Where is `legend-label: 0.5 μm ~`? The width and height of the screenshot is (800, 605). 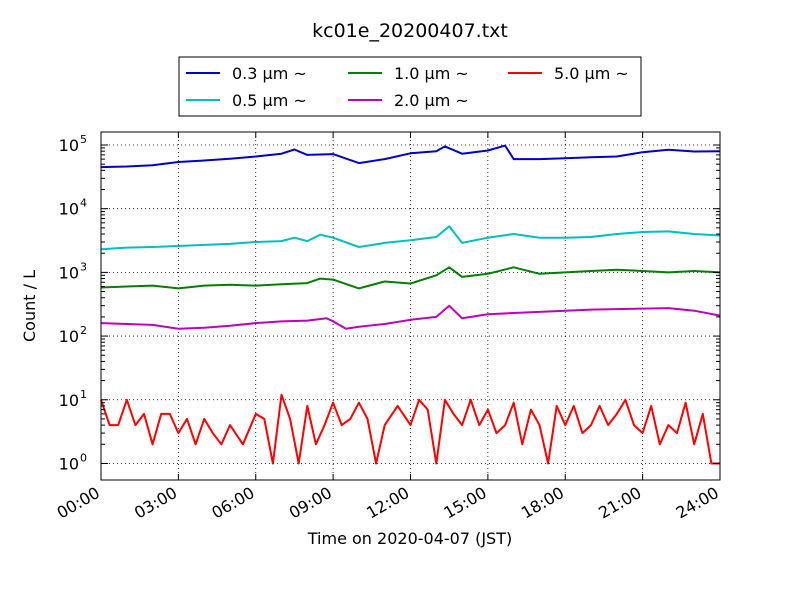 legend-label: 0.5 μm ~ is located at coordinates (269, 100).